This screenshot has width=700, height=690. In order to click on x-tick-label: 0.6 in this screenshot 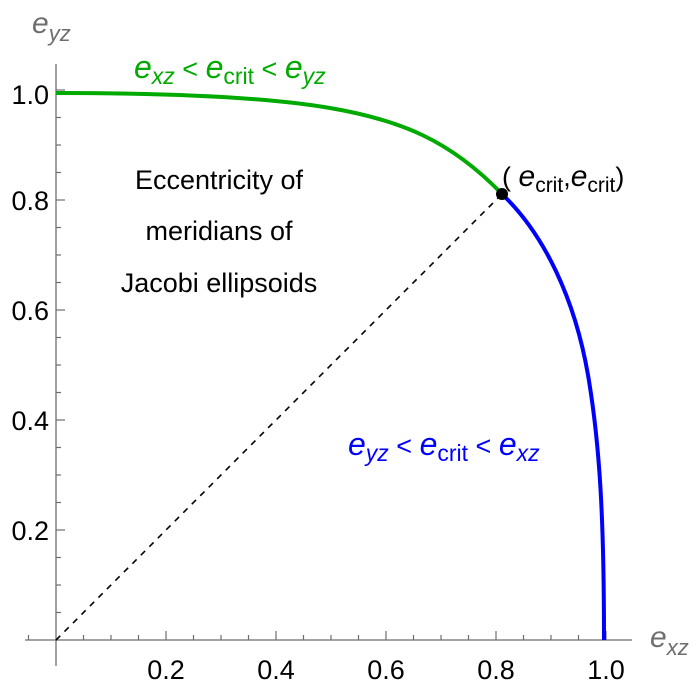, I will do `click(386, 670)`.